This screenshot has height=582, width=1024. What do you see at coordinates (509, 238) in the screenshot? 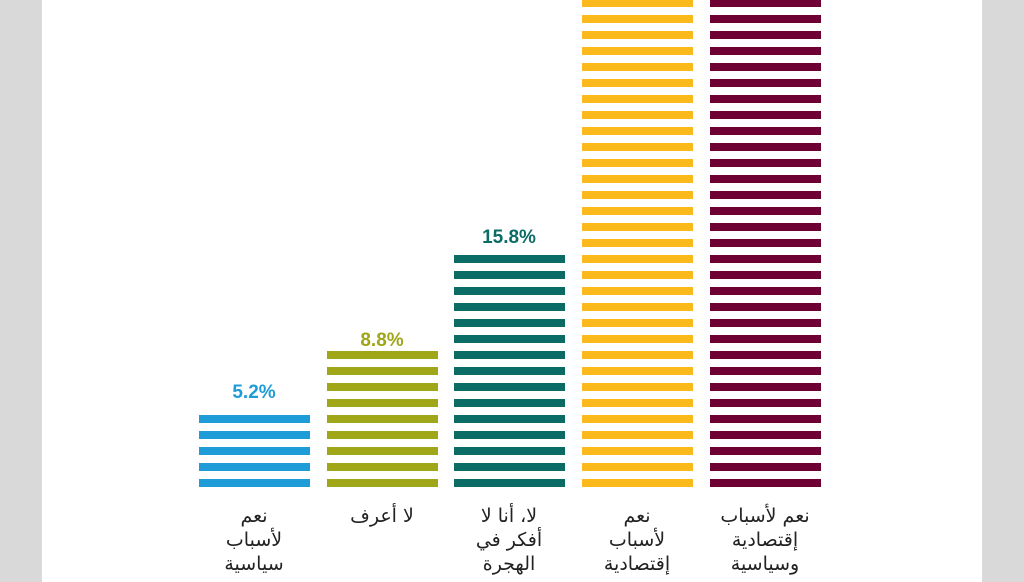
I see `value-label: 15.8%` at bounding box center [509, 238].